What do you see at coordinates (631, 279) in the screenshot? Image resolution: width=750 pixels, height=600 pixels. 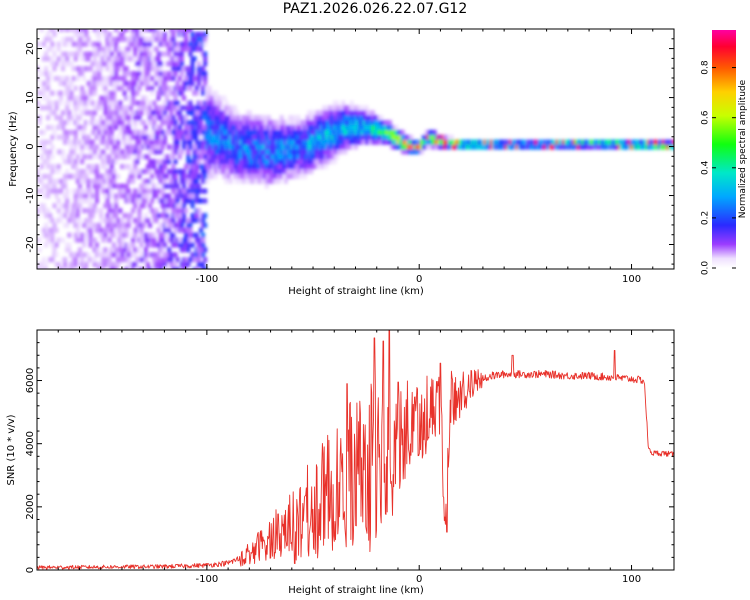 I see `spectrogram-x-tick-label: 100` at bounding box center [631, 279].